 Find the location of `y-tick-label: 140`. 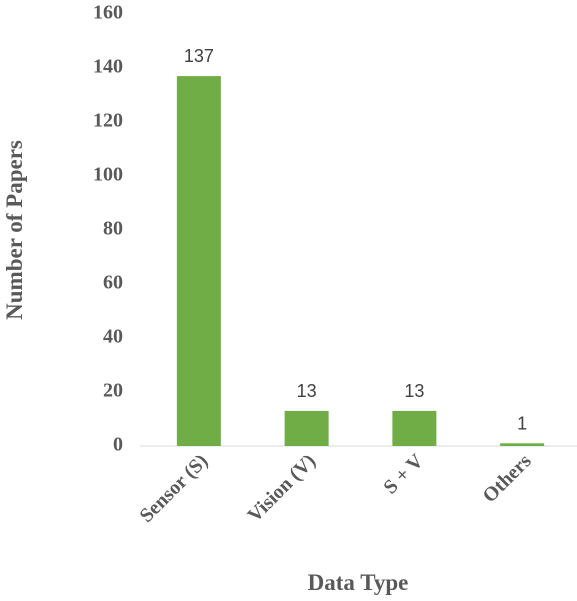

y-tick-label: 140 is located at coordinates (108, 67).